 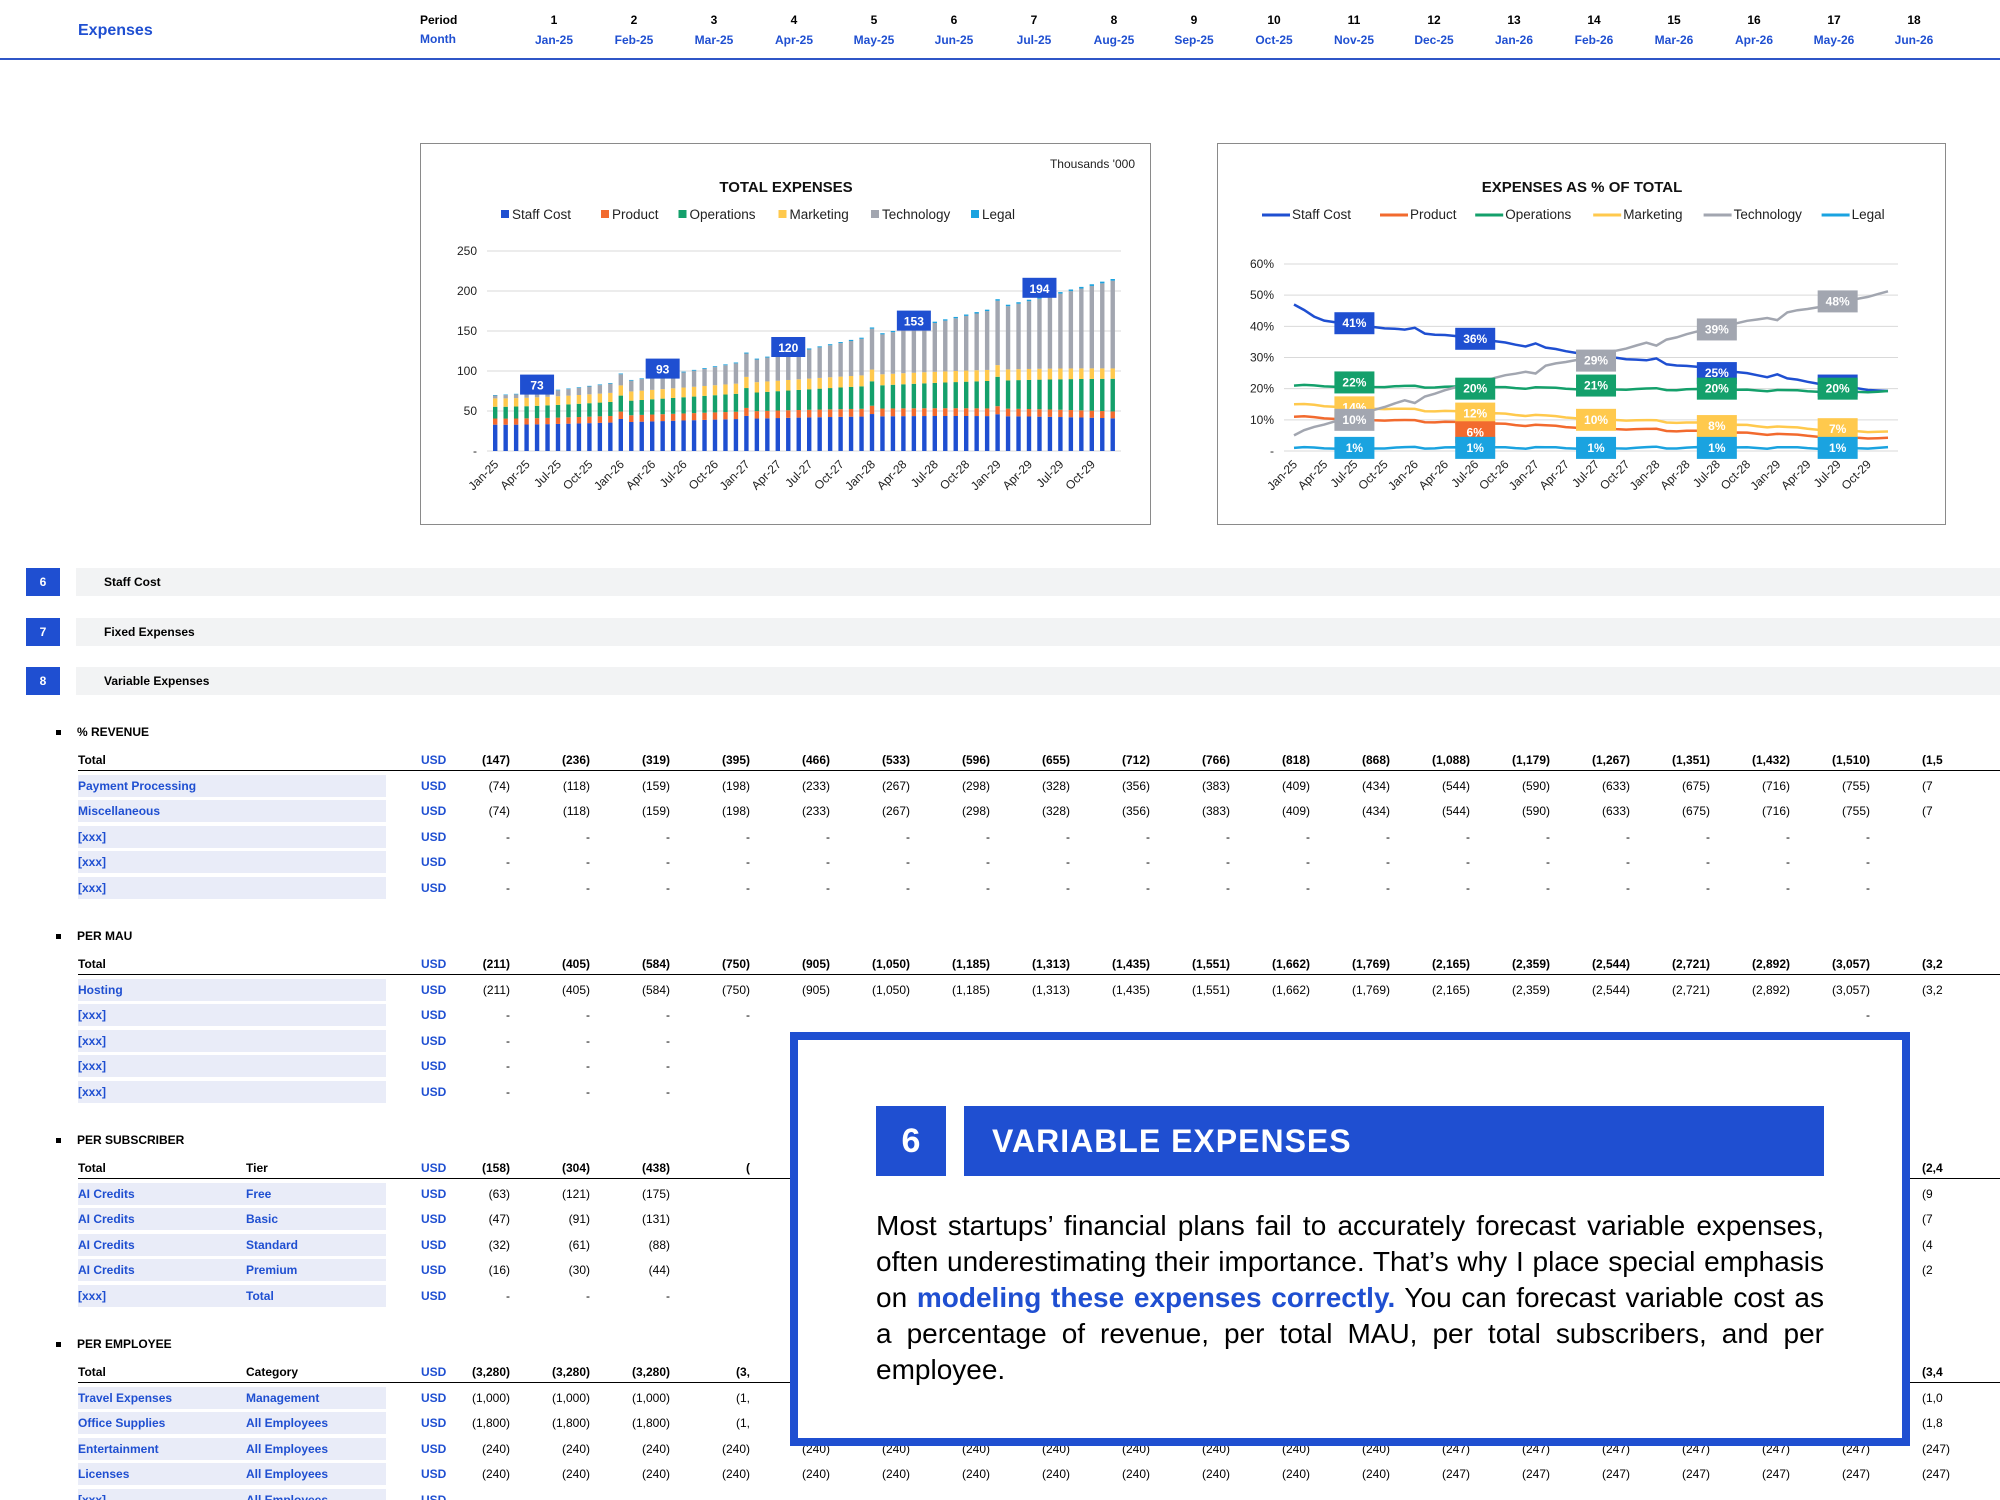 What do you see at coordinates (495, 760) in the screenshot?
I see `value-cell: (147)` at bounding box center [495, 760].